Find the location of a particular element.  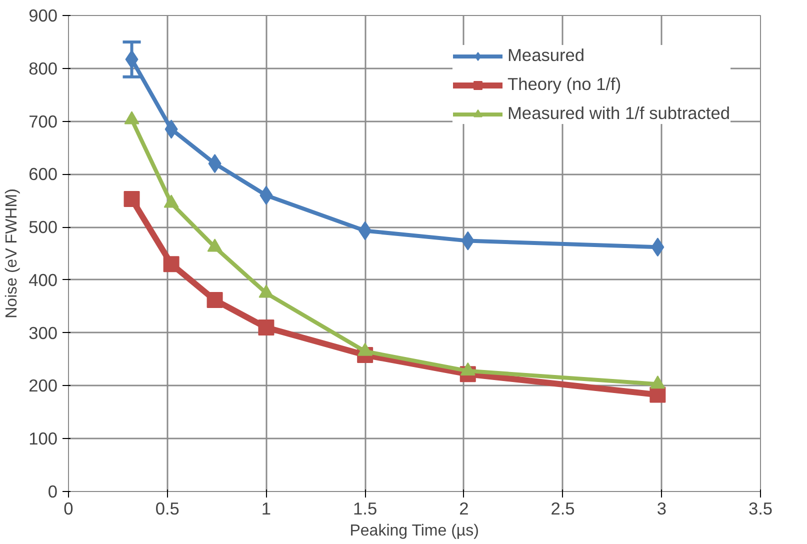

x-tick-label: 2 is located at coordinates (464, 508).